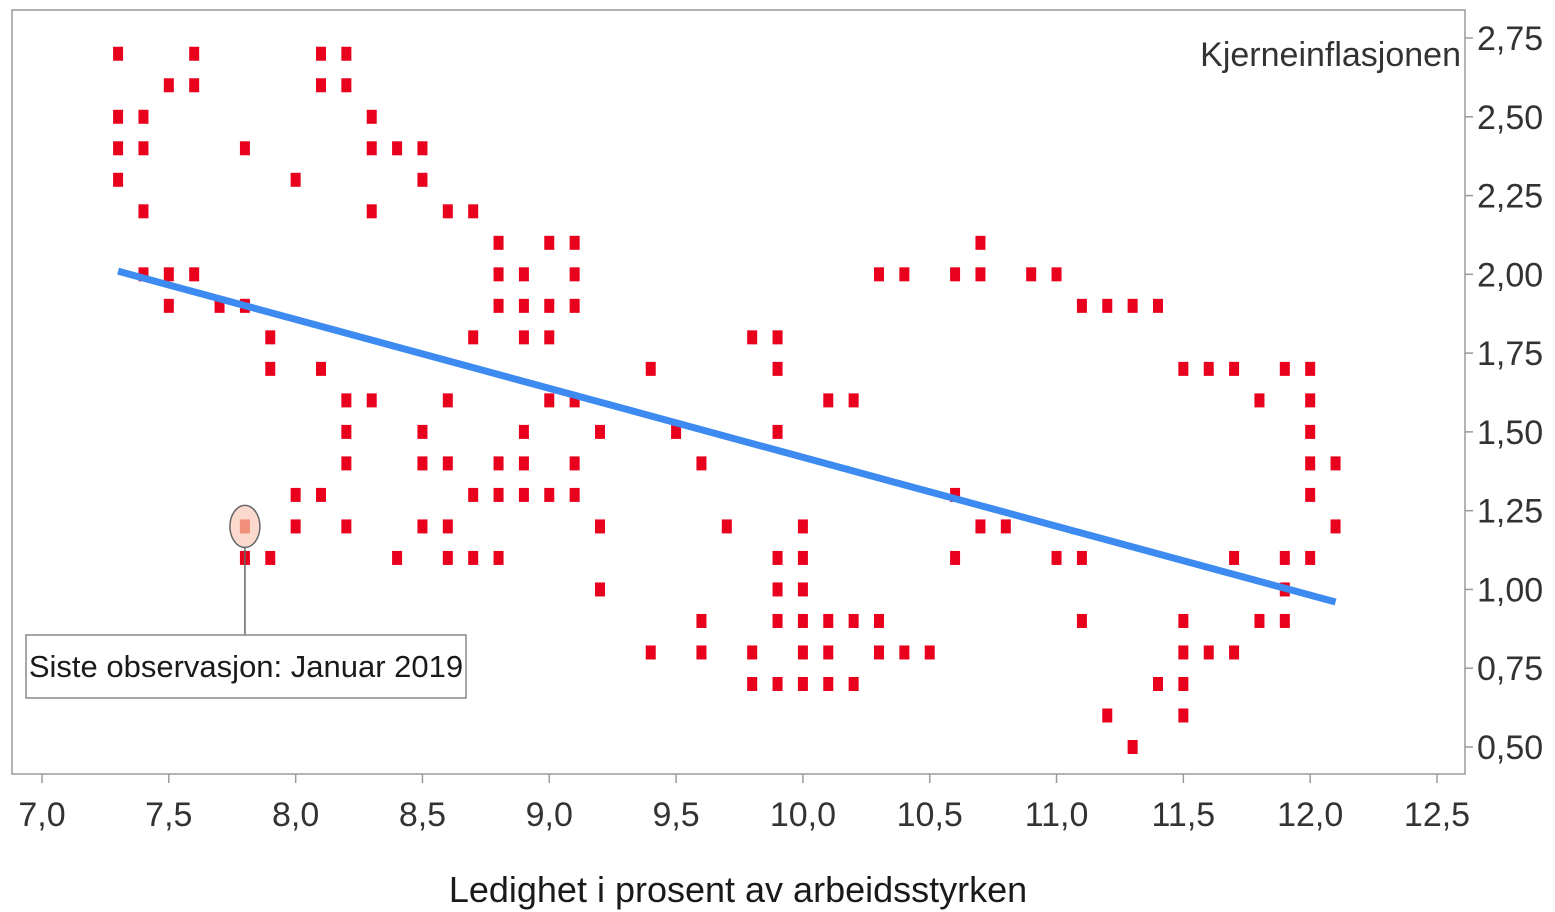 The image size is (1555, 912). Describe the element at coordinates (422, 815) in the screenshot. I see `x-tick-label: 8,5` at that location.